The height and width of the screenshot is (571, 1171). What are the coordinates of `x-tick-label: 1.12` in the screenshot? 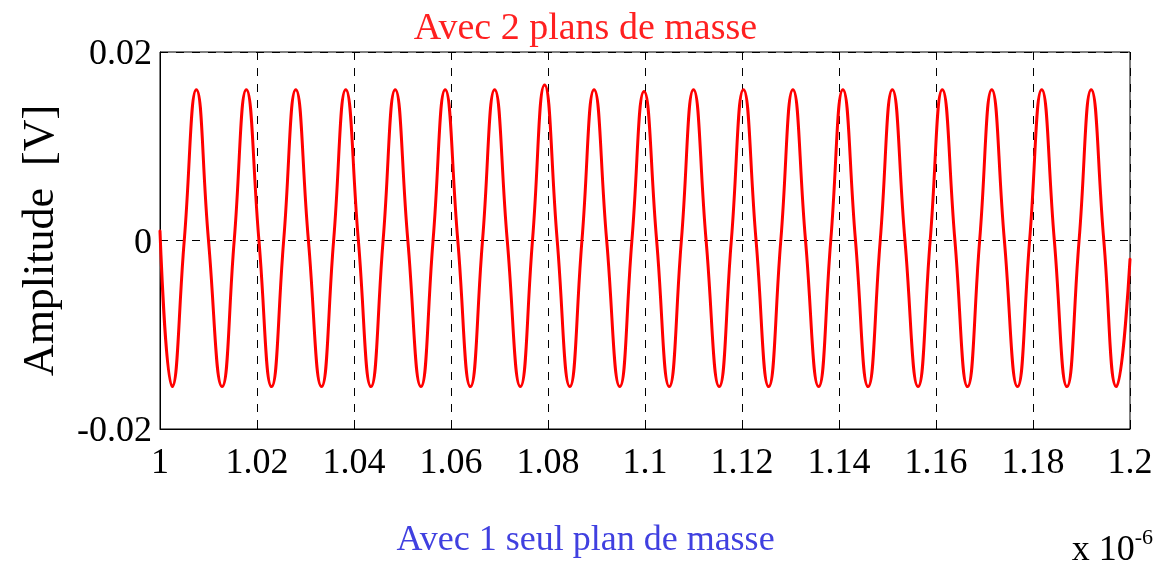 It's located at (742, 461).